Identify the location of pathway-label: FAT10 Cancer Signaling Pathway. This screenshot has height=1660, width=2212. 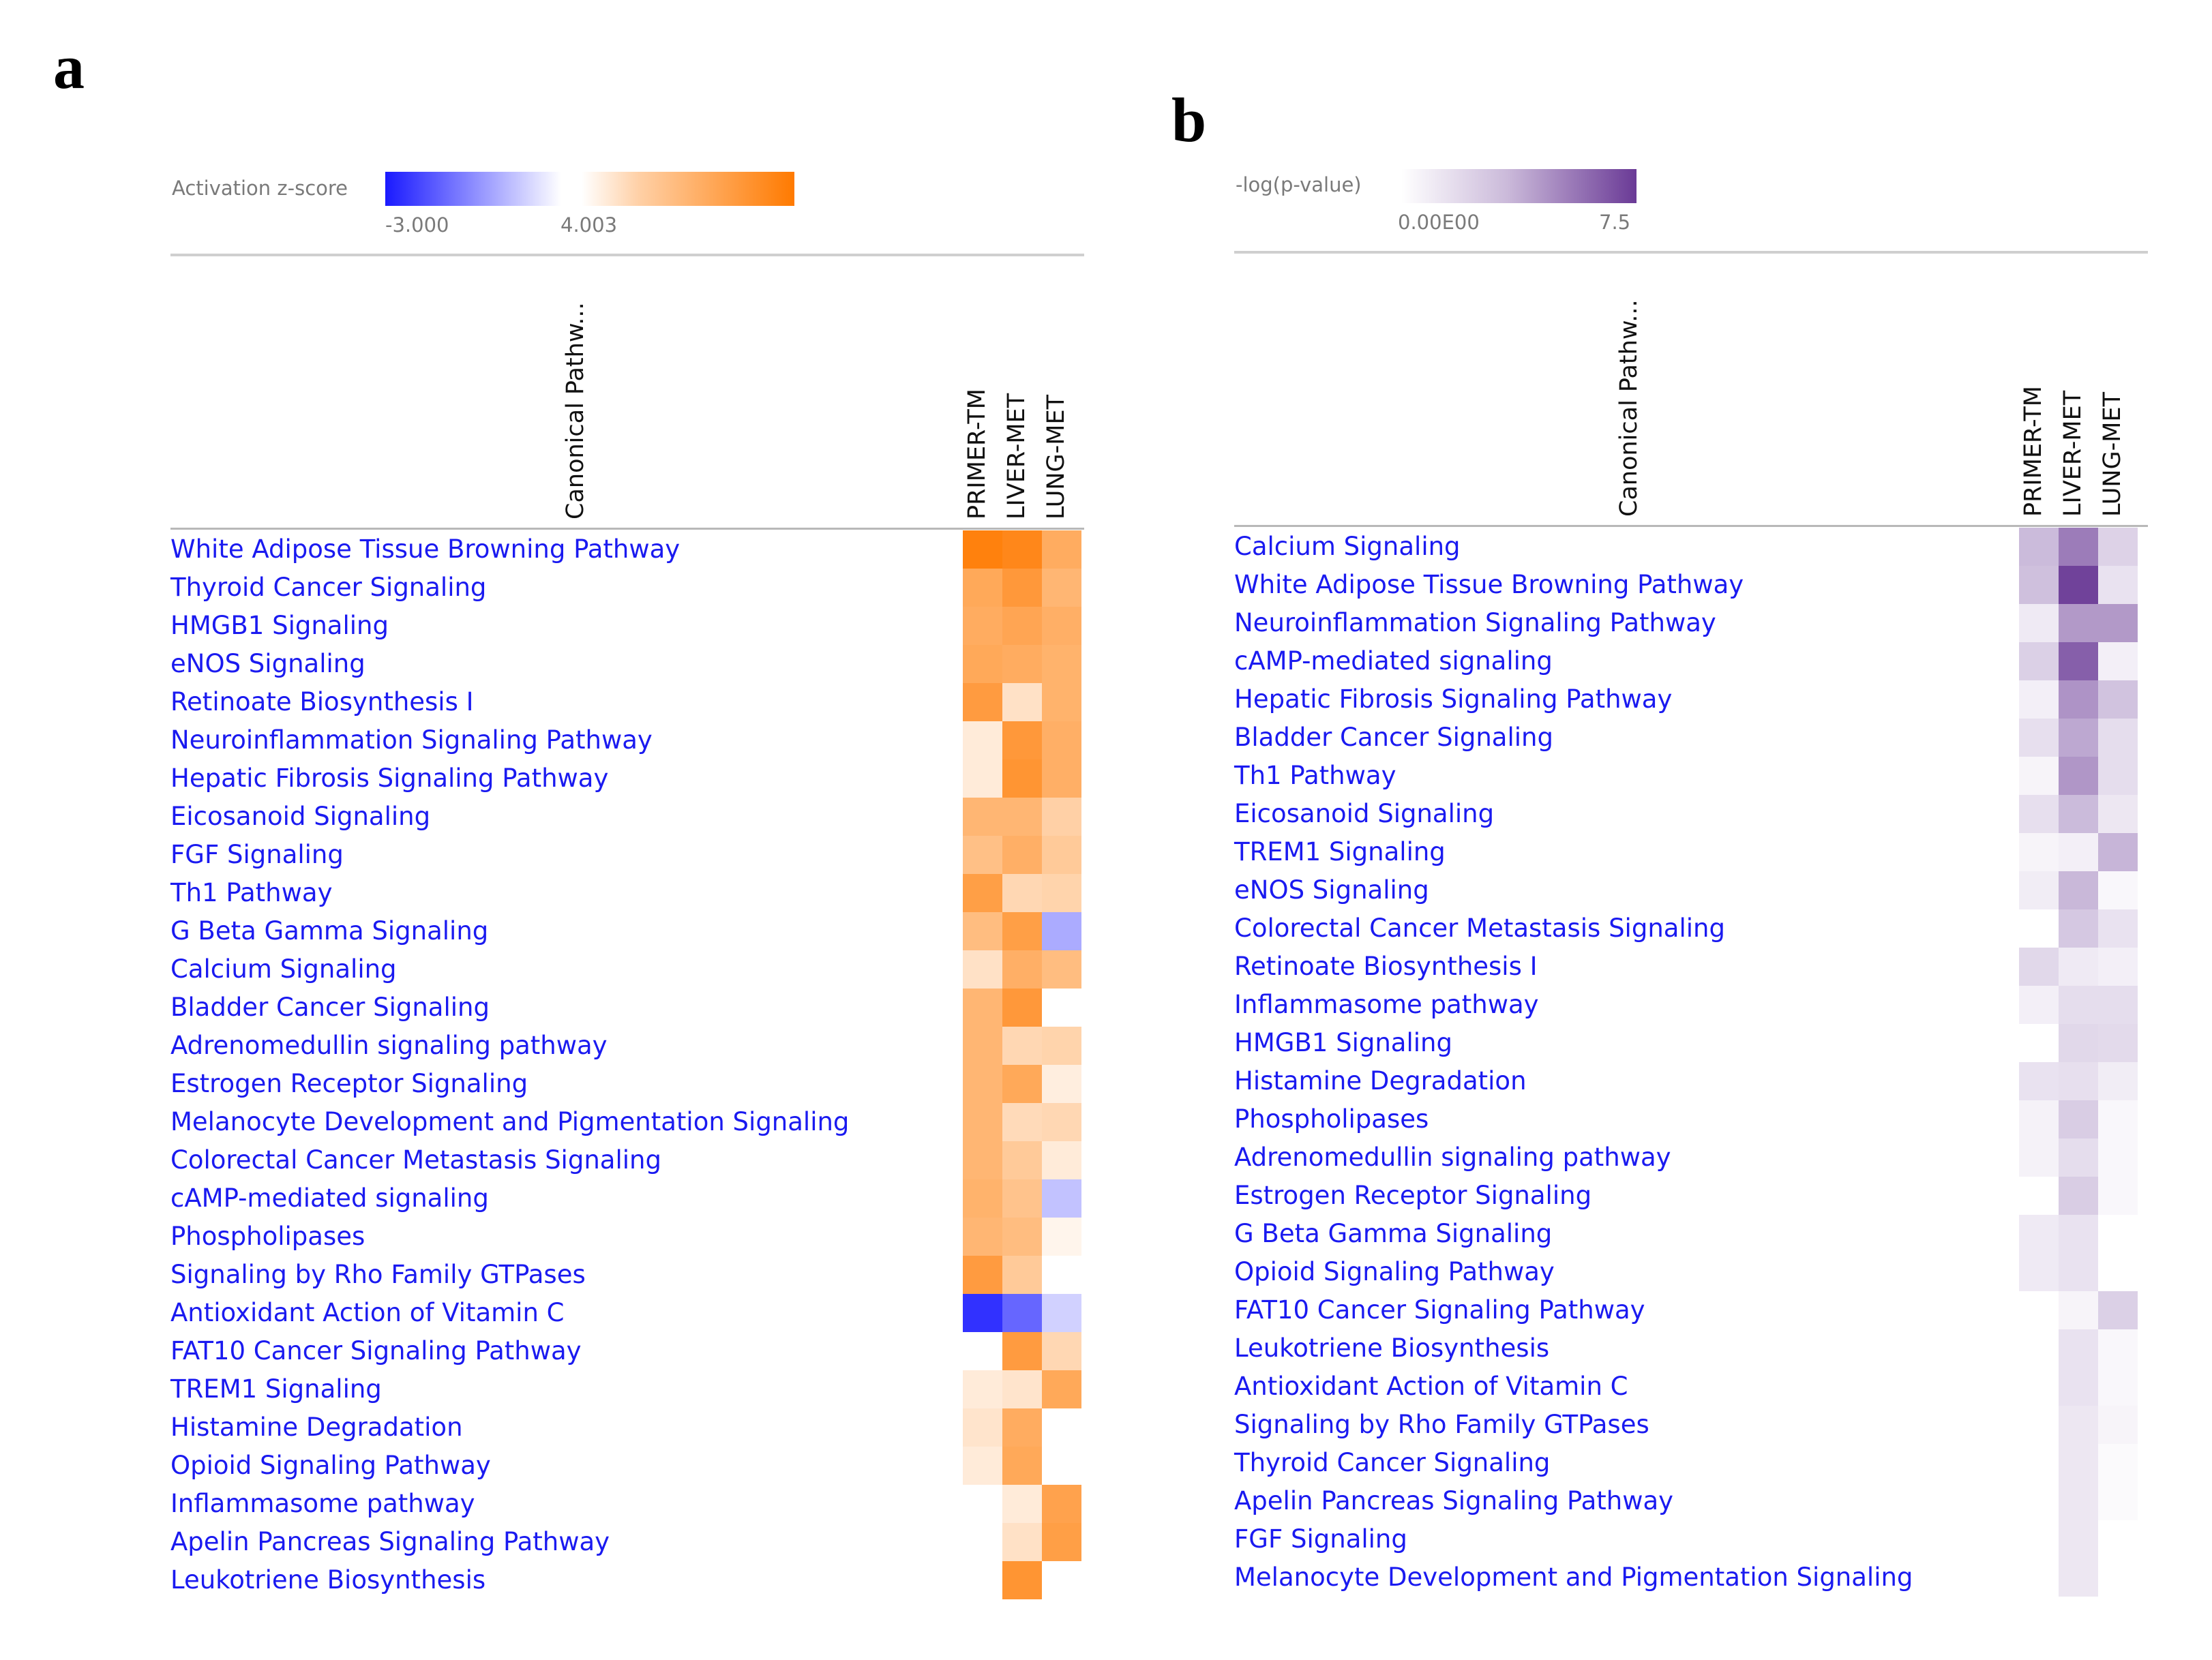
(1439, 1310).